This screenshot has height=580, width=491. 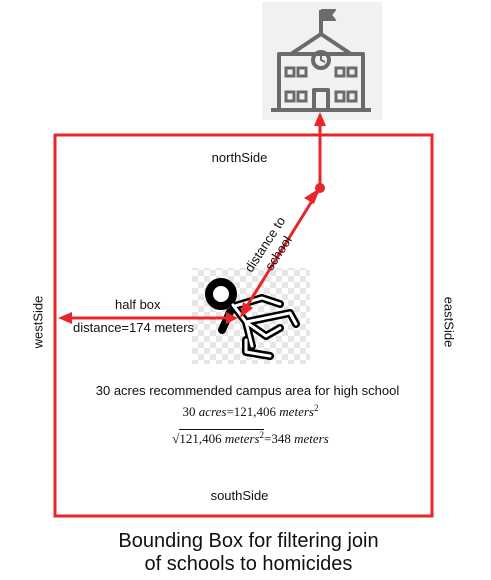 What do you see at coordinates (148, 318) in the screenshot?
I see `half-box-arrow` at bounding box center [148, 318].